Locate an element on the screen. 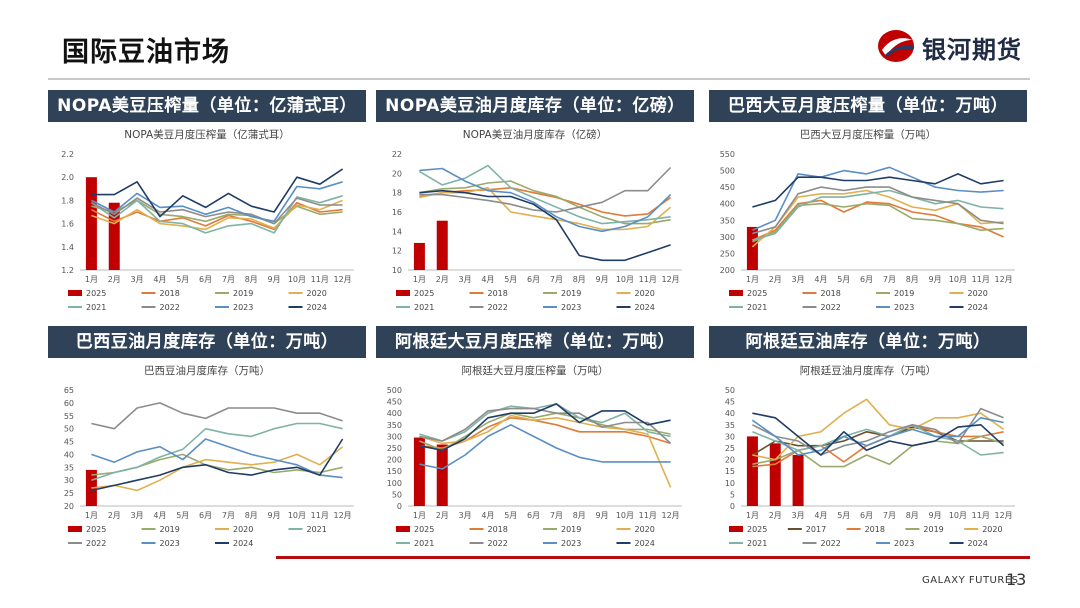 This screenshot has width=1080, height=608. y-tick-label: 550 is located at coordinates (727, 154).